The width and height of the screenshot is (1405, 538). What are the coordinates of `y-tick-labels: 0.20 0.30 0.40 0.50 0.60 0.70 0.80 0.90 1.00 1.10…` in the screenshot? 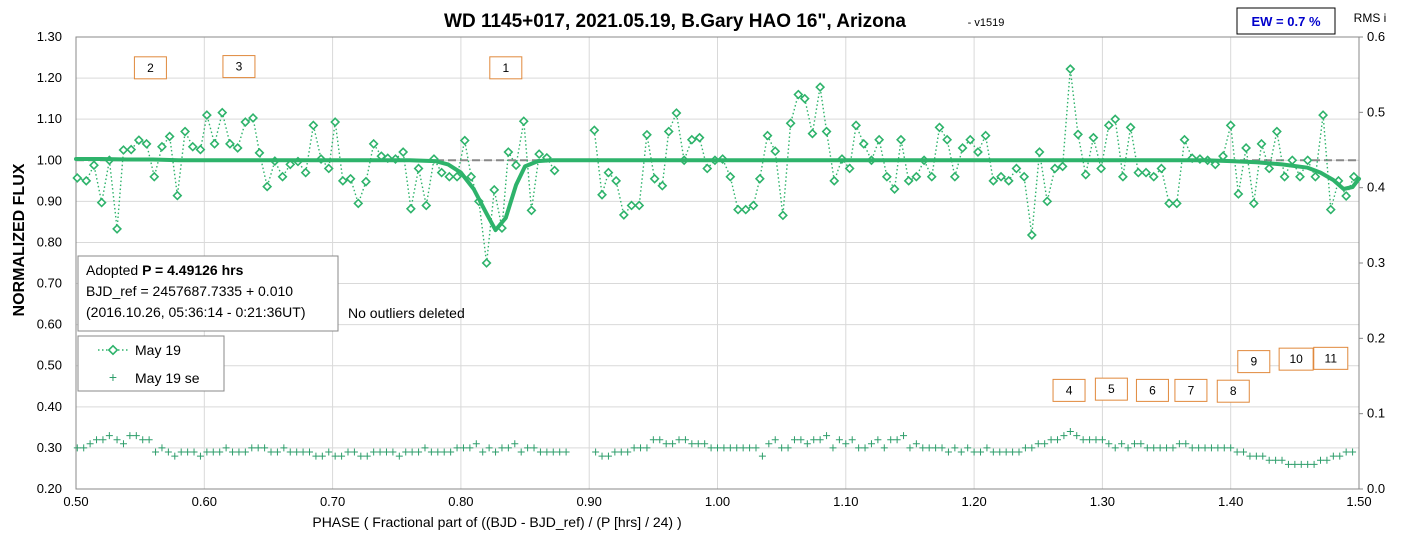 It's located at (49, 262).